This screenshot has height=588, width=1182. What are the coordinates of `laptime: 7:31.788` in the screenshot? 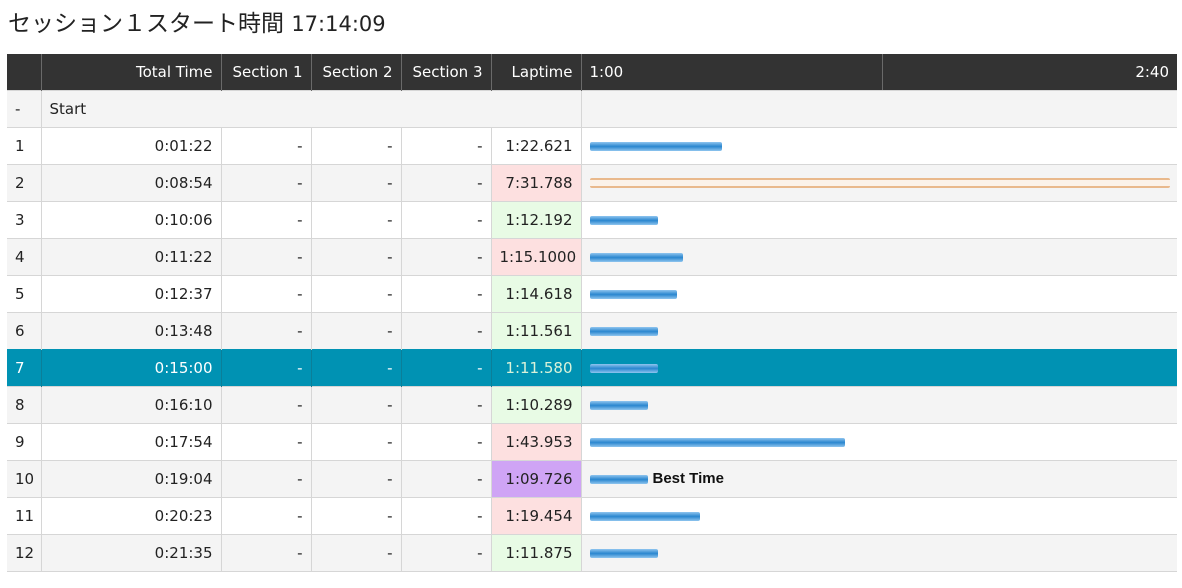 It's located at (535, 183).